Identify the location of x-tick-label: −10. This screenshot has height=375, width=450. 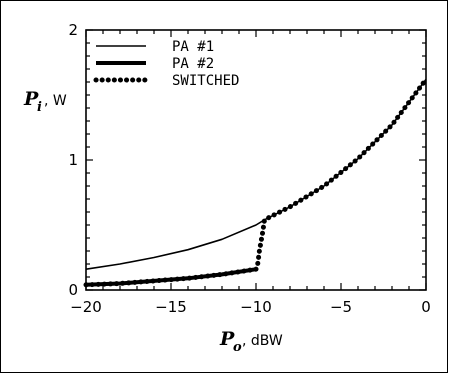
(256, 307).